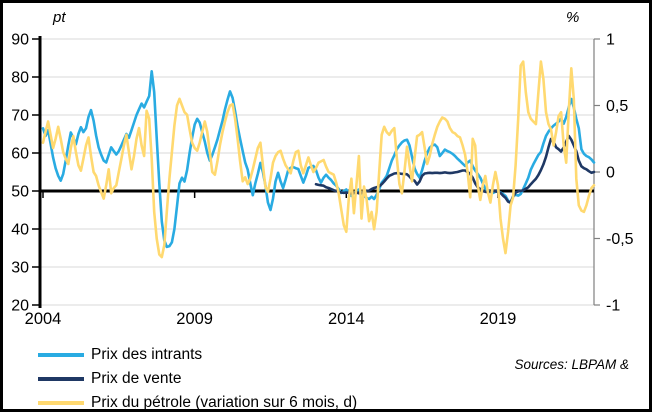 The height and width of the screenshot is (412, 652). Describe the element at coordinates (20, 306) in the screenshot. I see `left-axis-tick-label: 20` at that location.